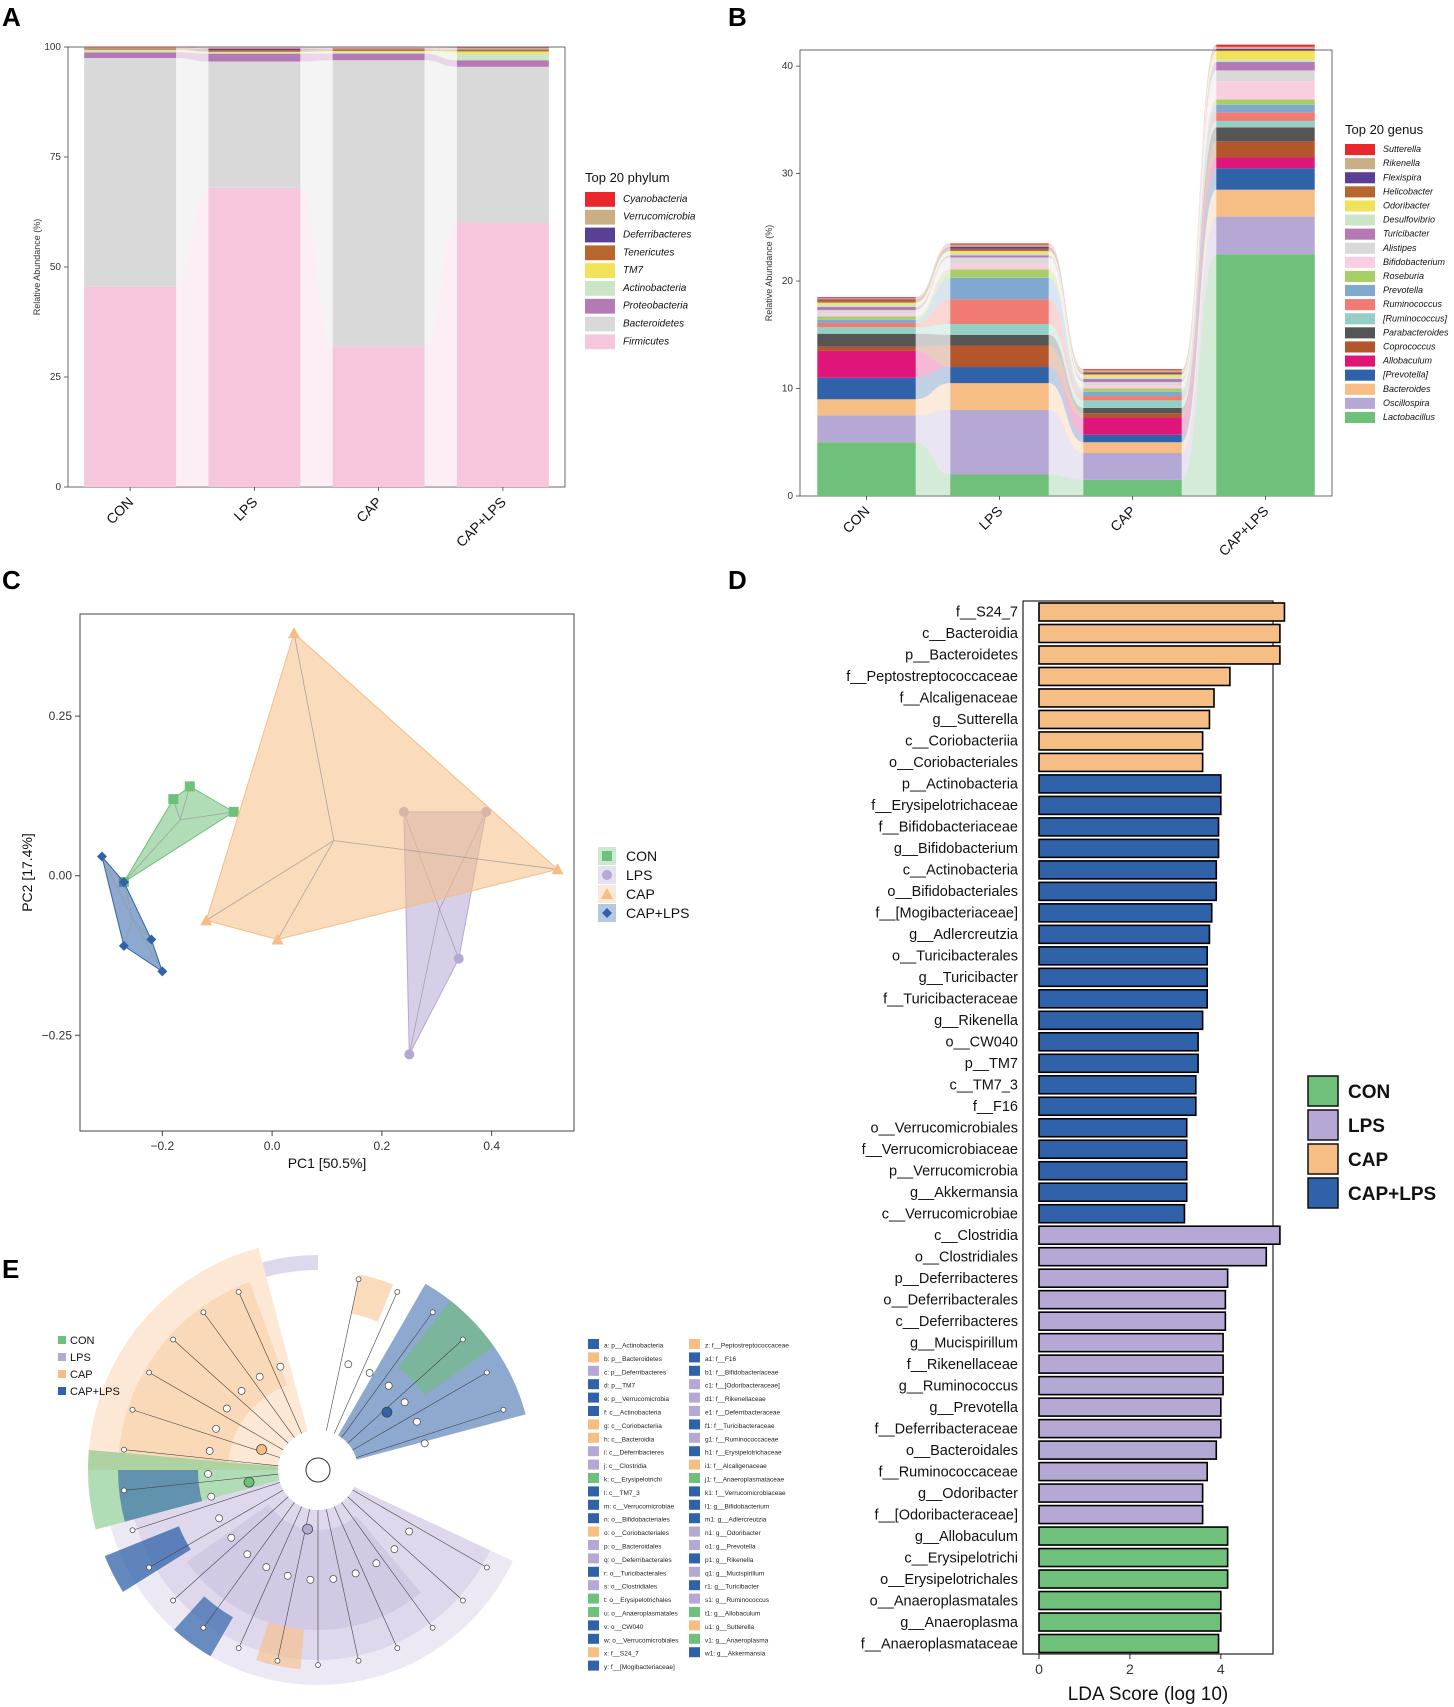  Describe the element at coordinates (1265, 116) in the screenshot. I see `bar-Ruminococcus-CAP+LPS` at that location.